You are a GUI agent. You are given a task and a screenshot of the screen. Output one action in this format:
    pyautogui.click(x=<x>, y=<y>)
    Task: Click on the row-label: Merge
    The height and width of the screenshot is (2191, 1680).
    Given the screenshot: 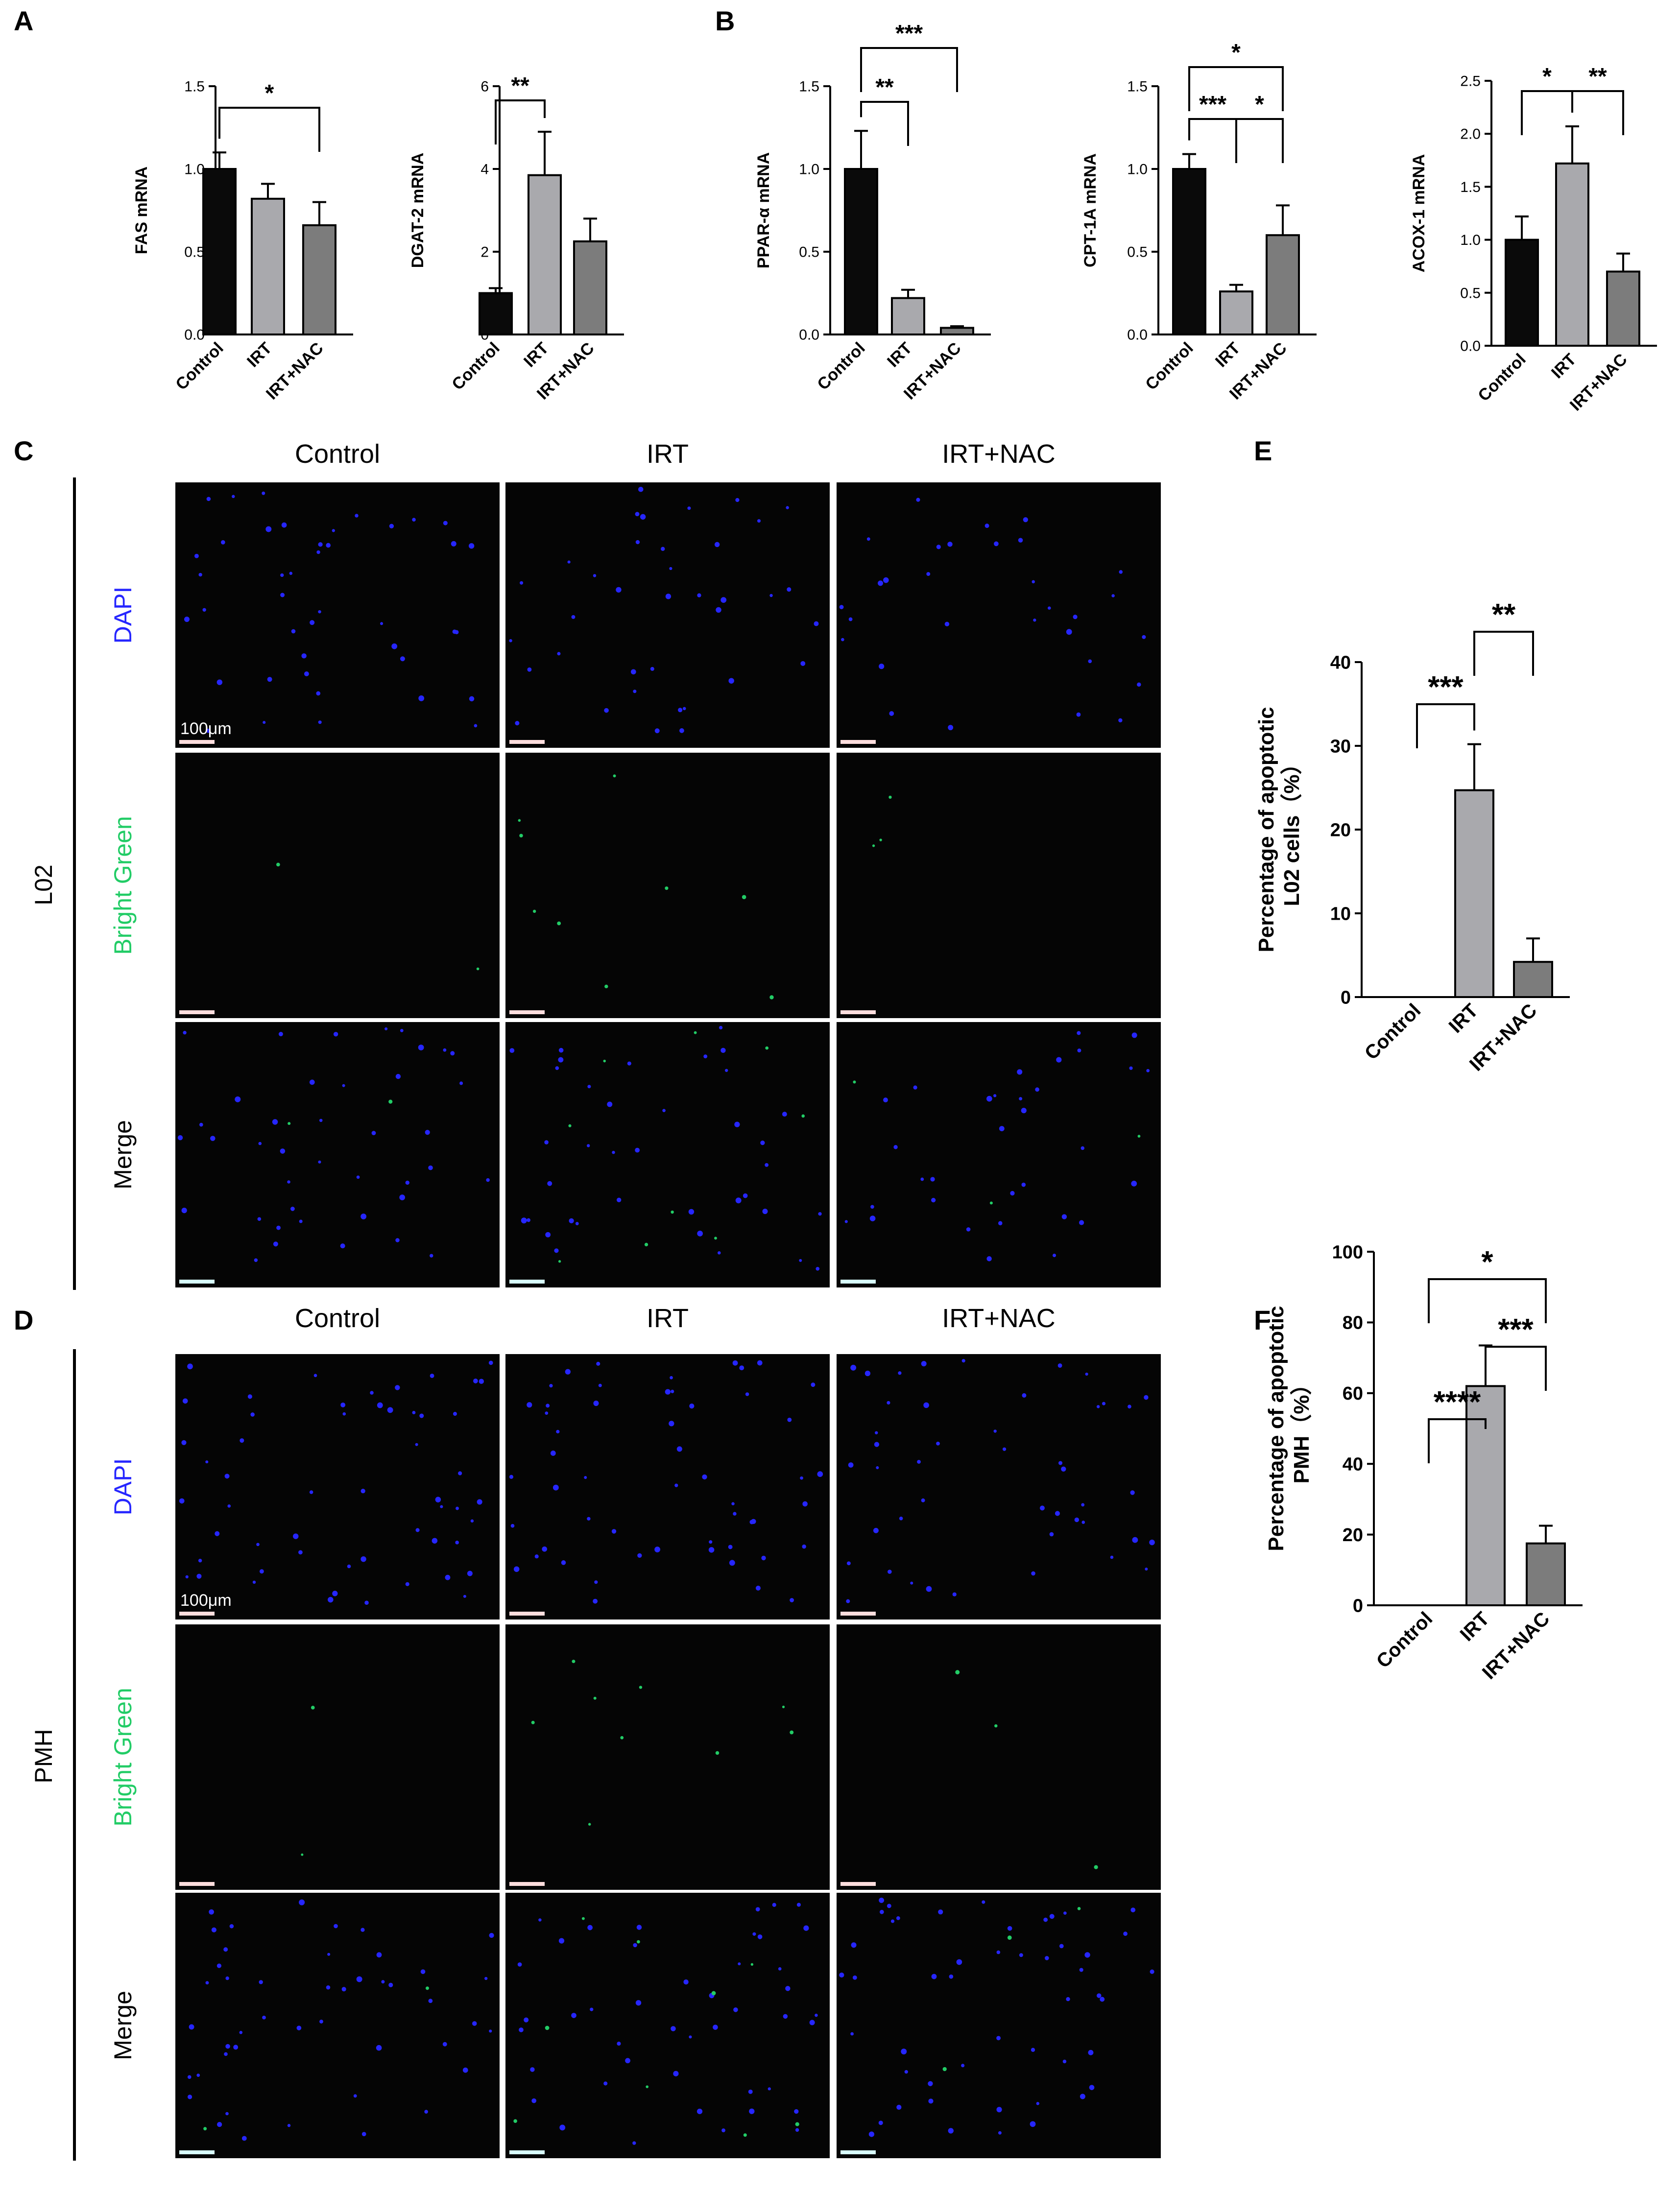 What is the action you would take?
    pyautogui.click(x=123, y=2025)
    